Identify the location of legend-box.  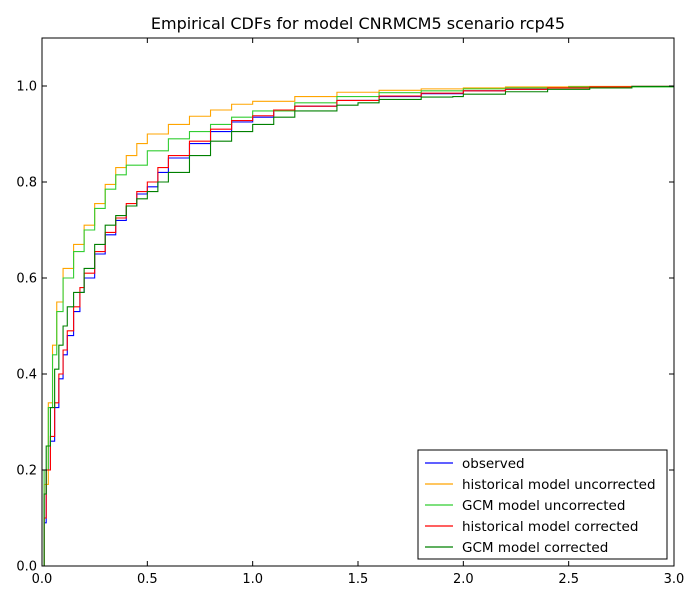
(542, 504).